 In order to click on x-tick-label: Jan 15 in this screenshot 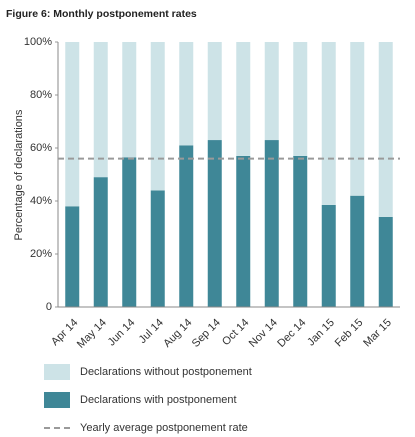, I will do `click(321, 333)`.